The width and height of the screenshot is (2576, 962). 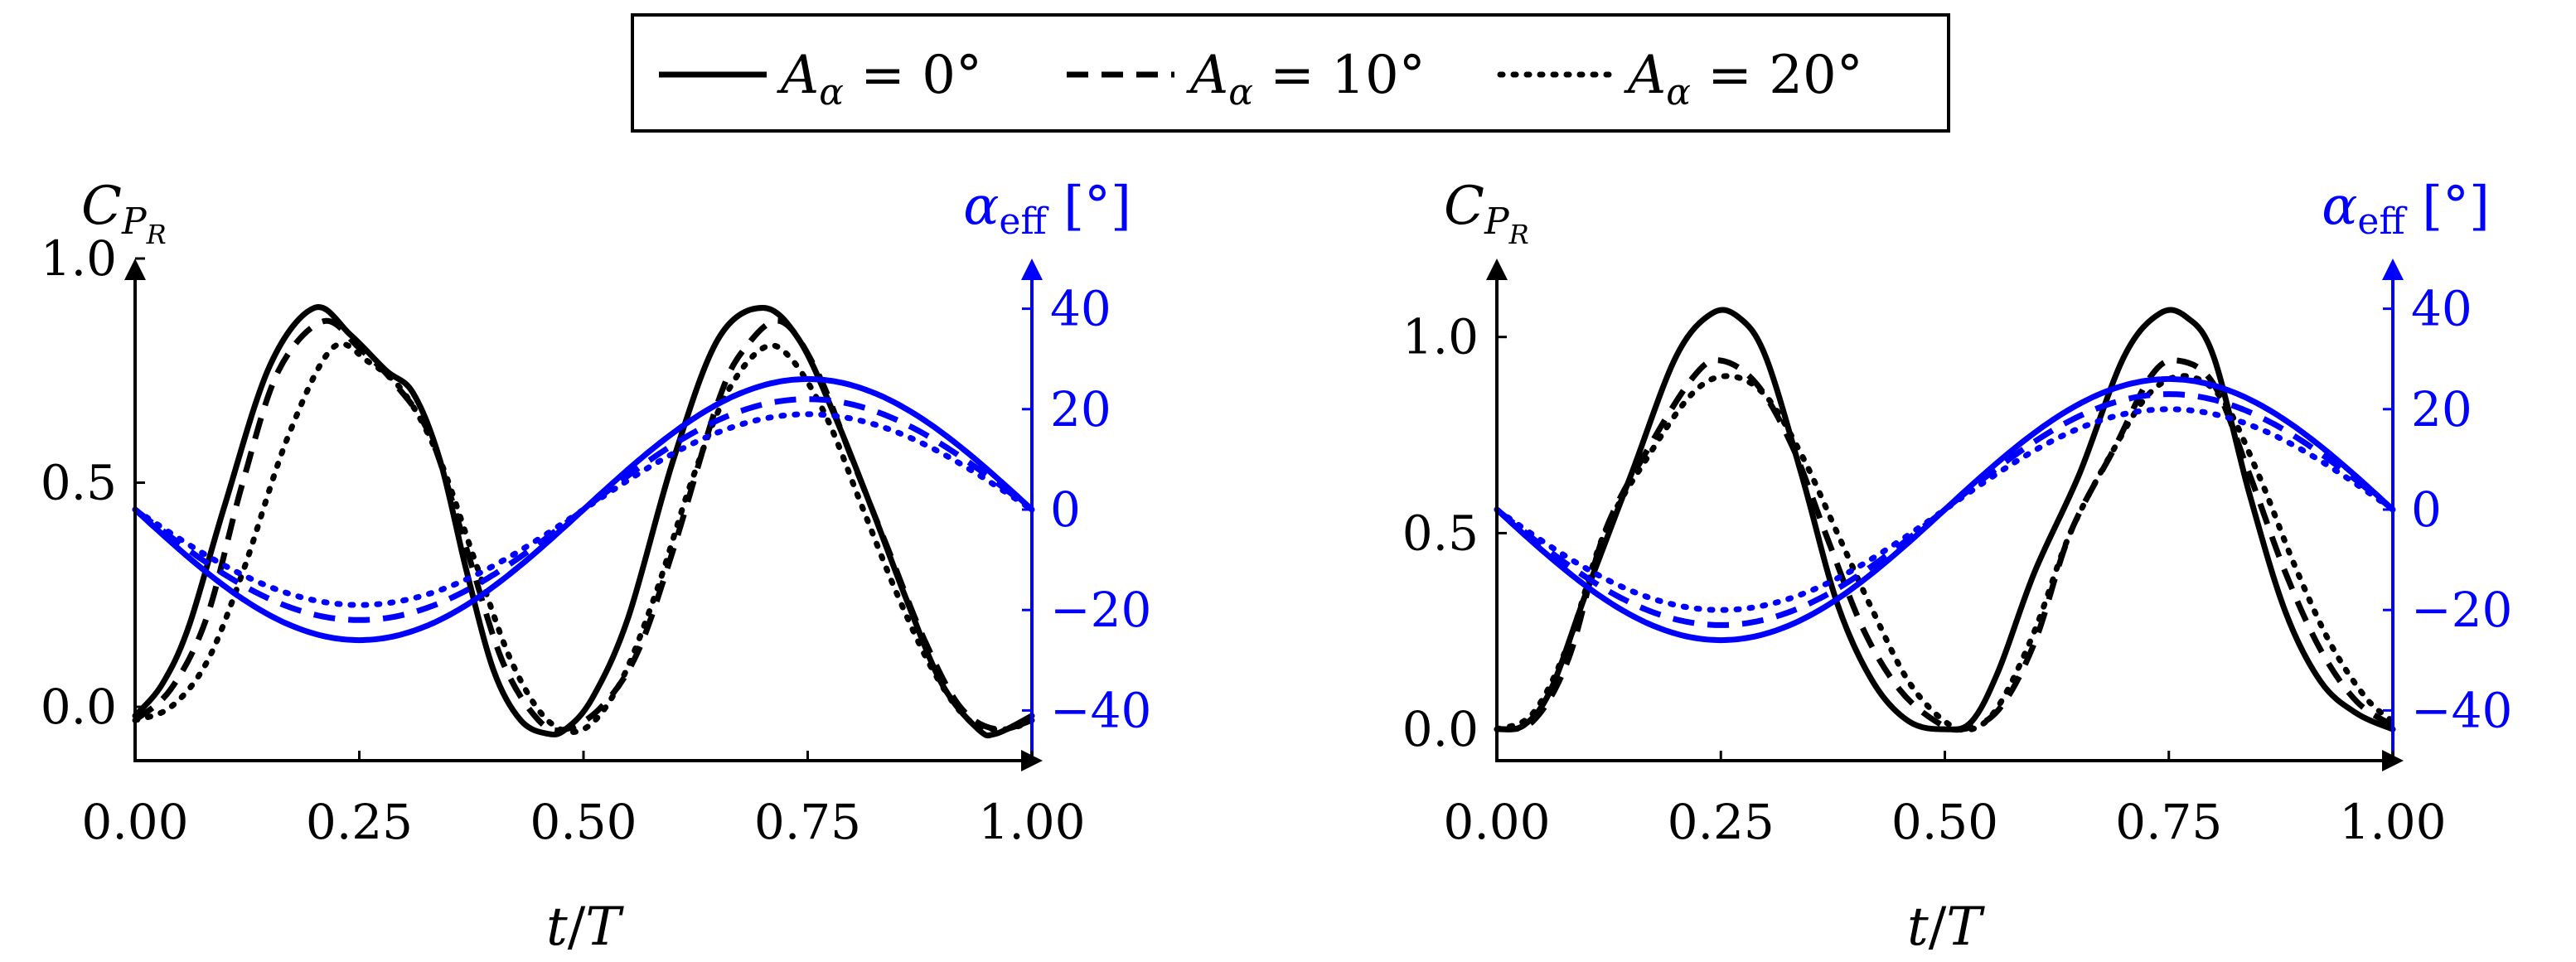 I want to click on series-line-alpha-solid, so click(x=1945, y=509).